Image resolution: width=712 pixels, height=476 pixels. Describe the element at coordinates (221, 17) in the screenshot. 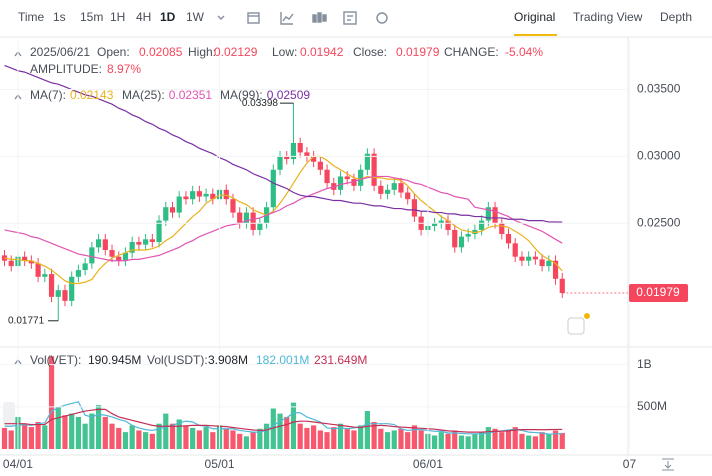

I see `dropdown-icon` at that location.